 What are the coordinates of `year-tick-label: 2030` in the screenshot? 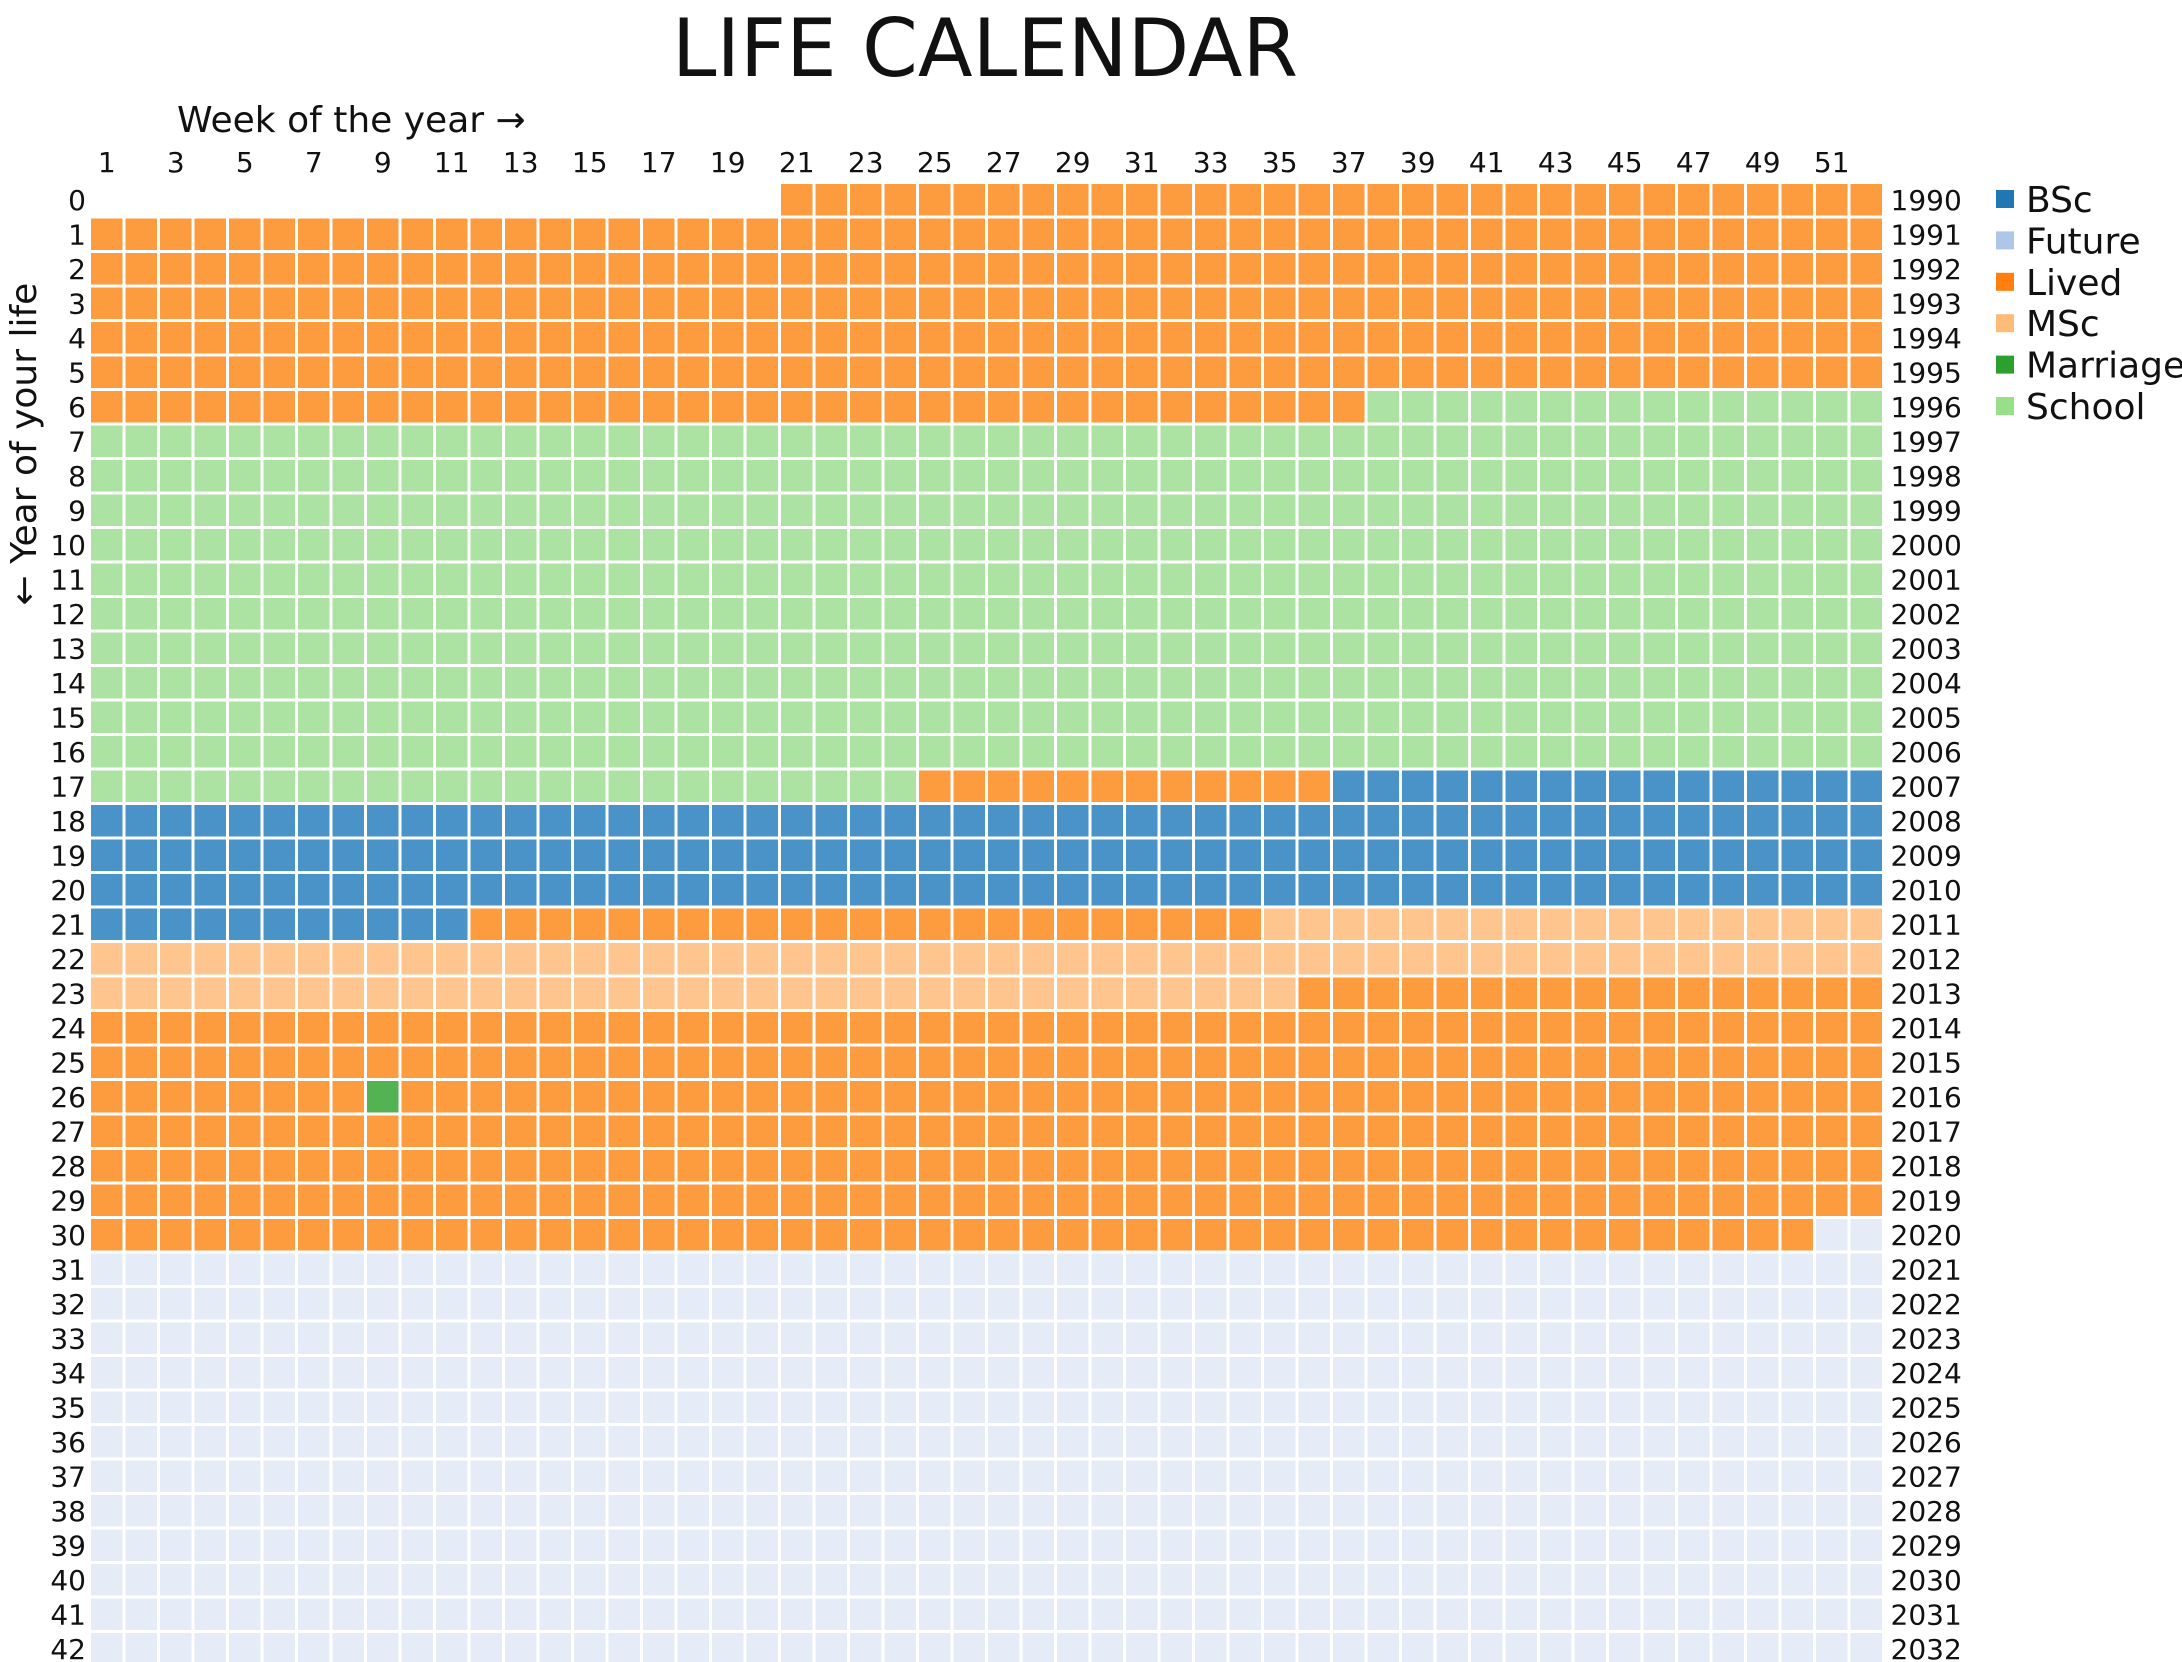 It's located at (1926, 1580).